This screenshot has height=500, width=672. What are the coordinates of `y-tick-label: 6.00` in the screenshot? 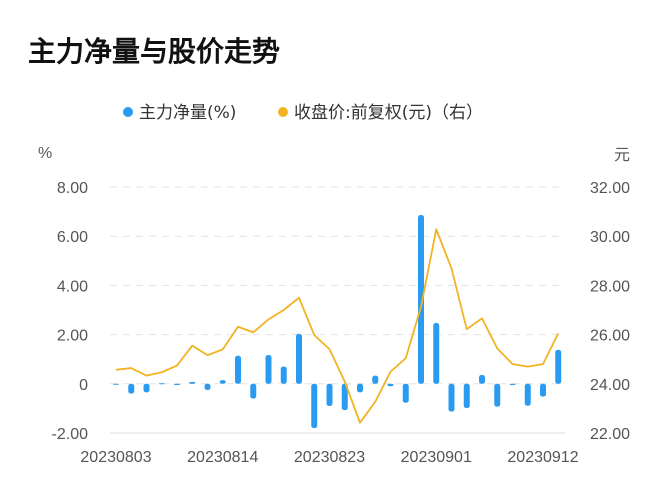 It's located at (72, 237).